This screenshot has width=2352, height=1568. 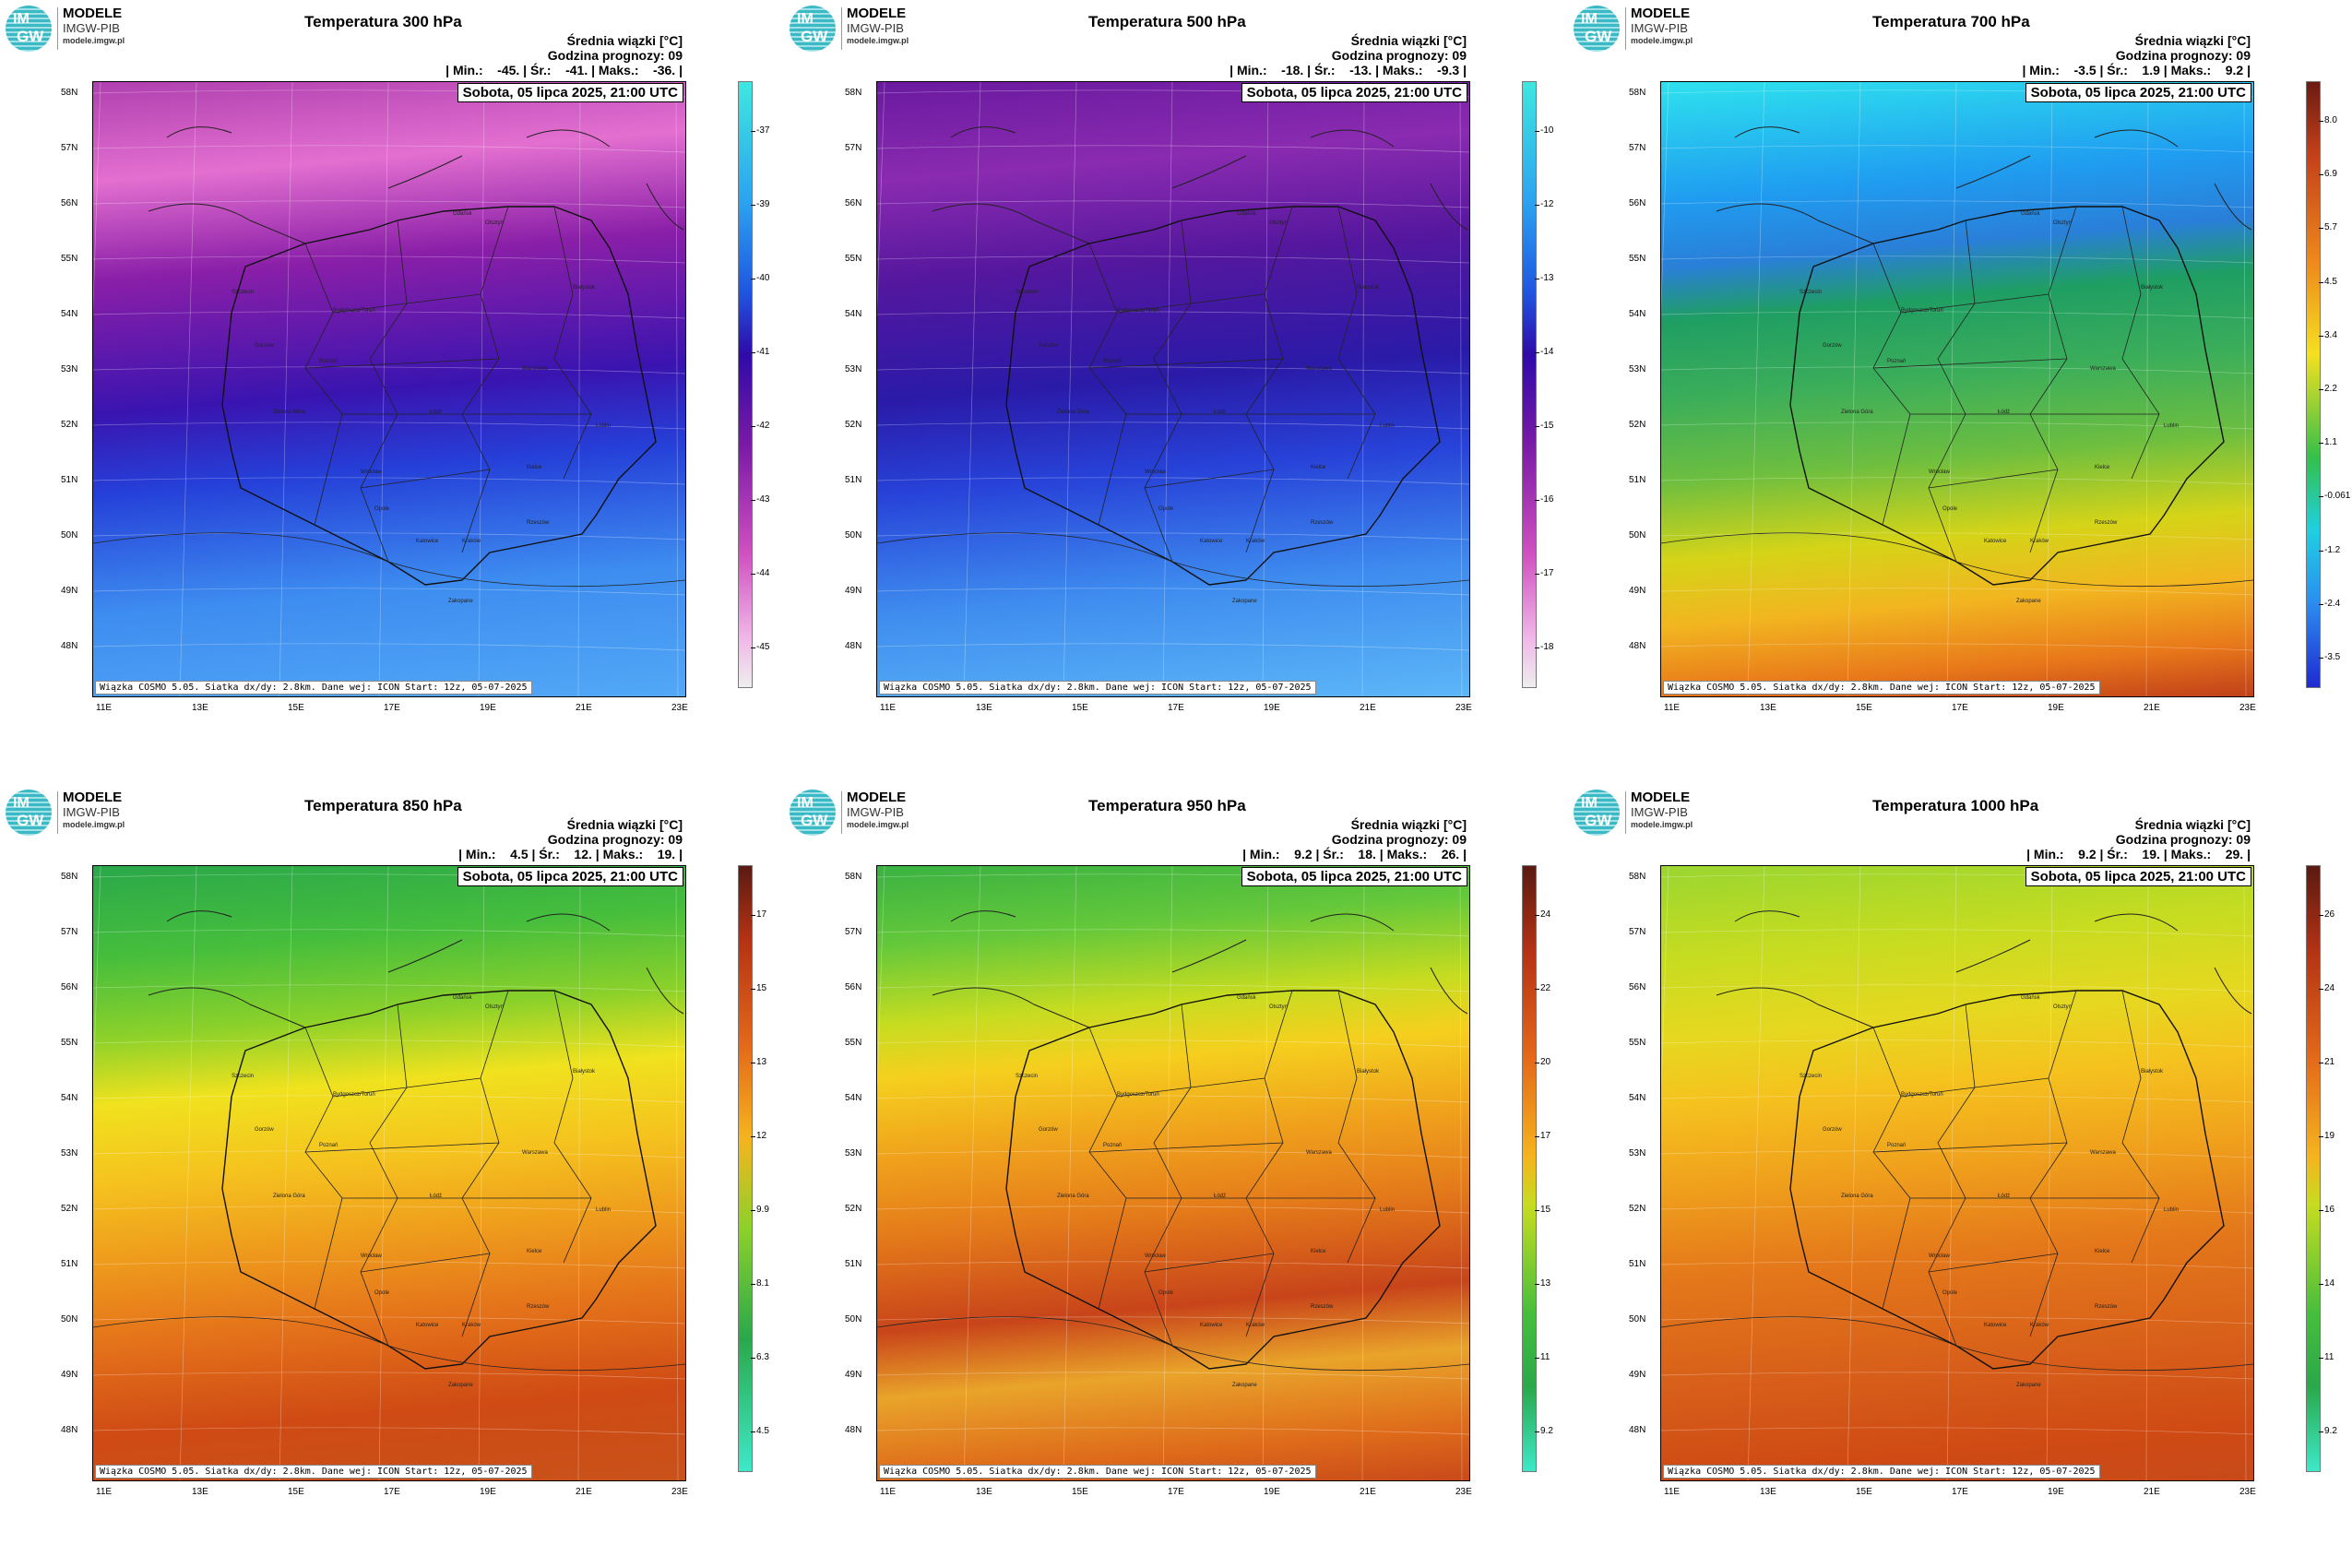 I want to click on colorbar-tick: 9.9, so click(x=760, y=1210).